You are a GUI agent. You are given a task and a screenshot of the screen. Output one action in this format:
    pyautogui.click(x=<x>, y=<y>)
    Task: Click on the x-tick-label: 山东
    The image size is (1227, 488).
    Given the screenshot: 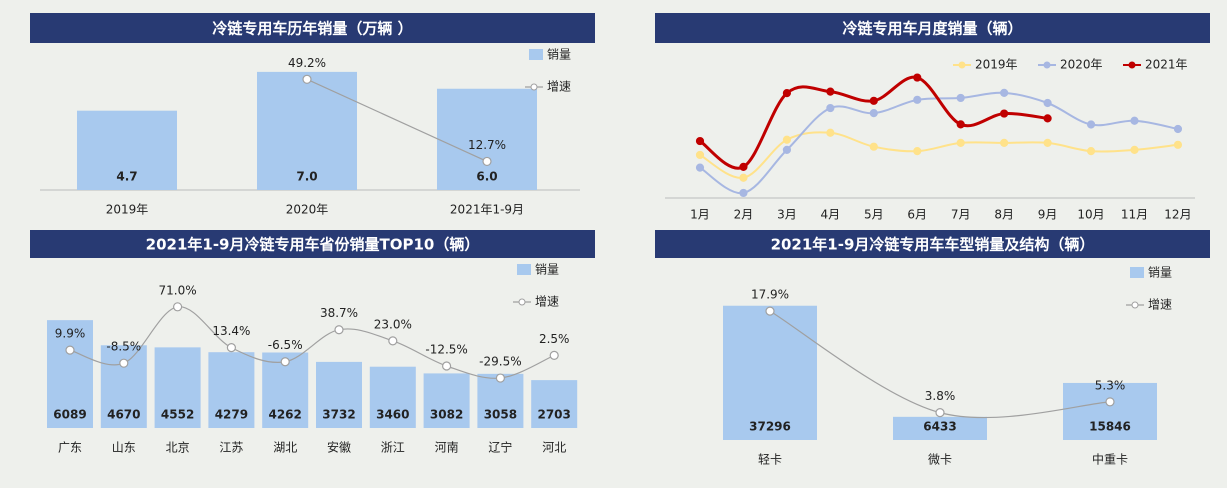 What is the action you would take?
    pyautogui.click(x=124, y=448)
    